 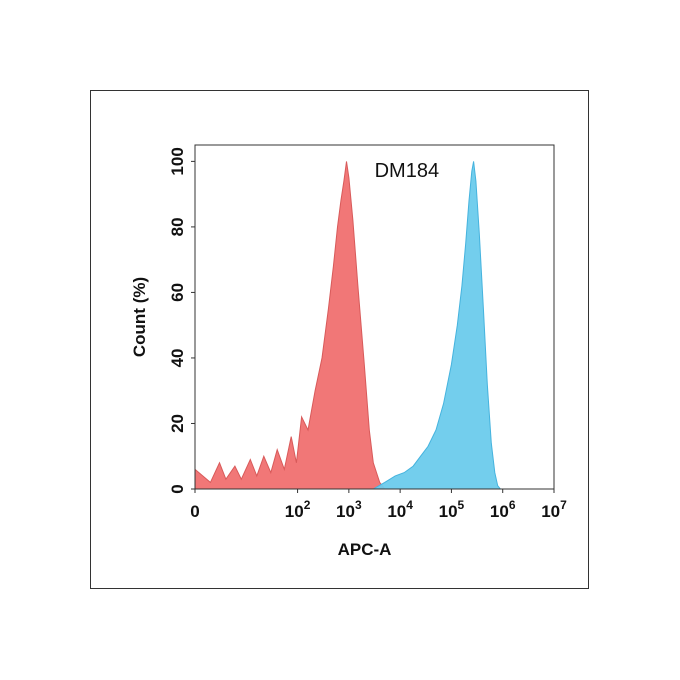 I want to click on x-tick-label: 10³, so click(x=349, y=509).